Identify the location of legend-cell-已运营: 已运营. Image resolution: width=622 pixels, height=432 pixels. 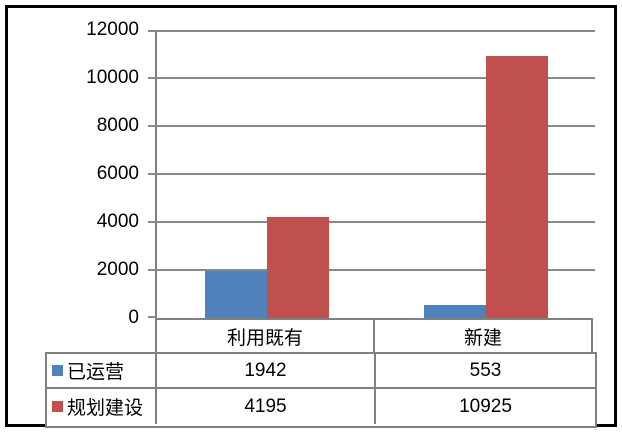
(102, 371).